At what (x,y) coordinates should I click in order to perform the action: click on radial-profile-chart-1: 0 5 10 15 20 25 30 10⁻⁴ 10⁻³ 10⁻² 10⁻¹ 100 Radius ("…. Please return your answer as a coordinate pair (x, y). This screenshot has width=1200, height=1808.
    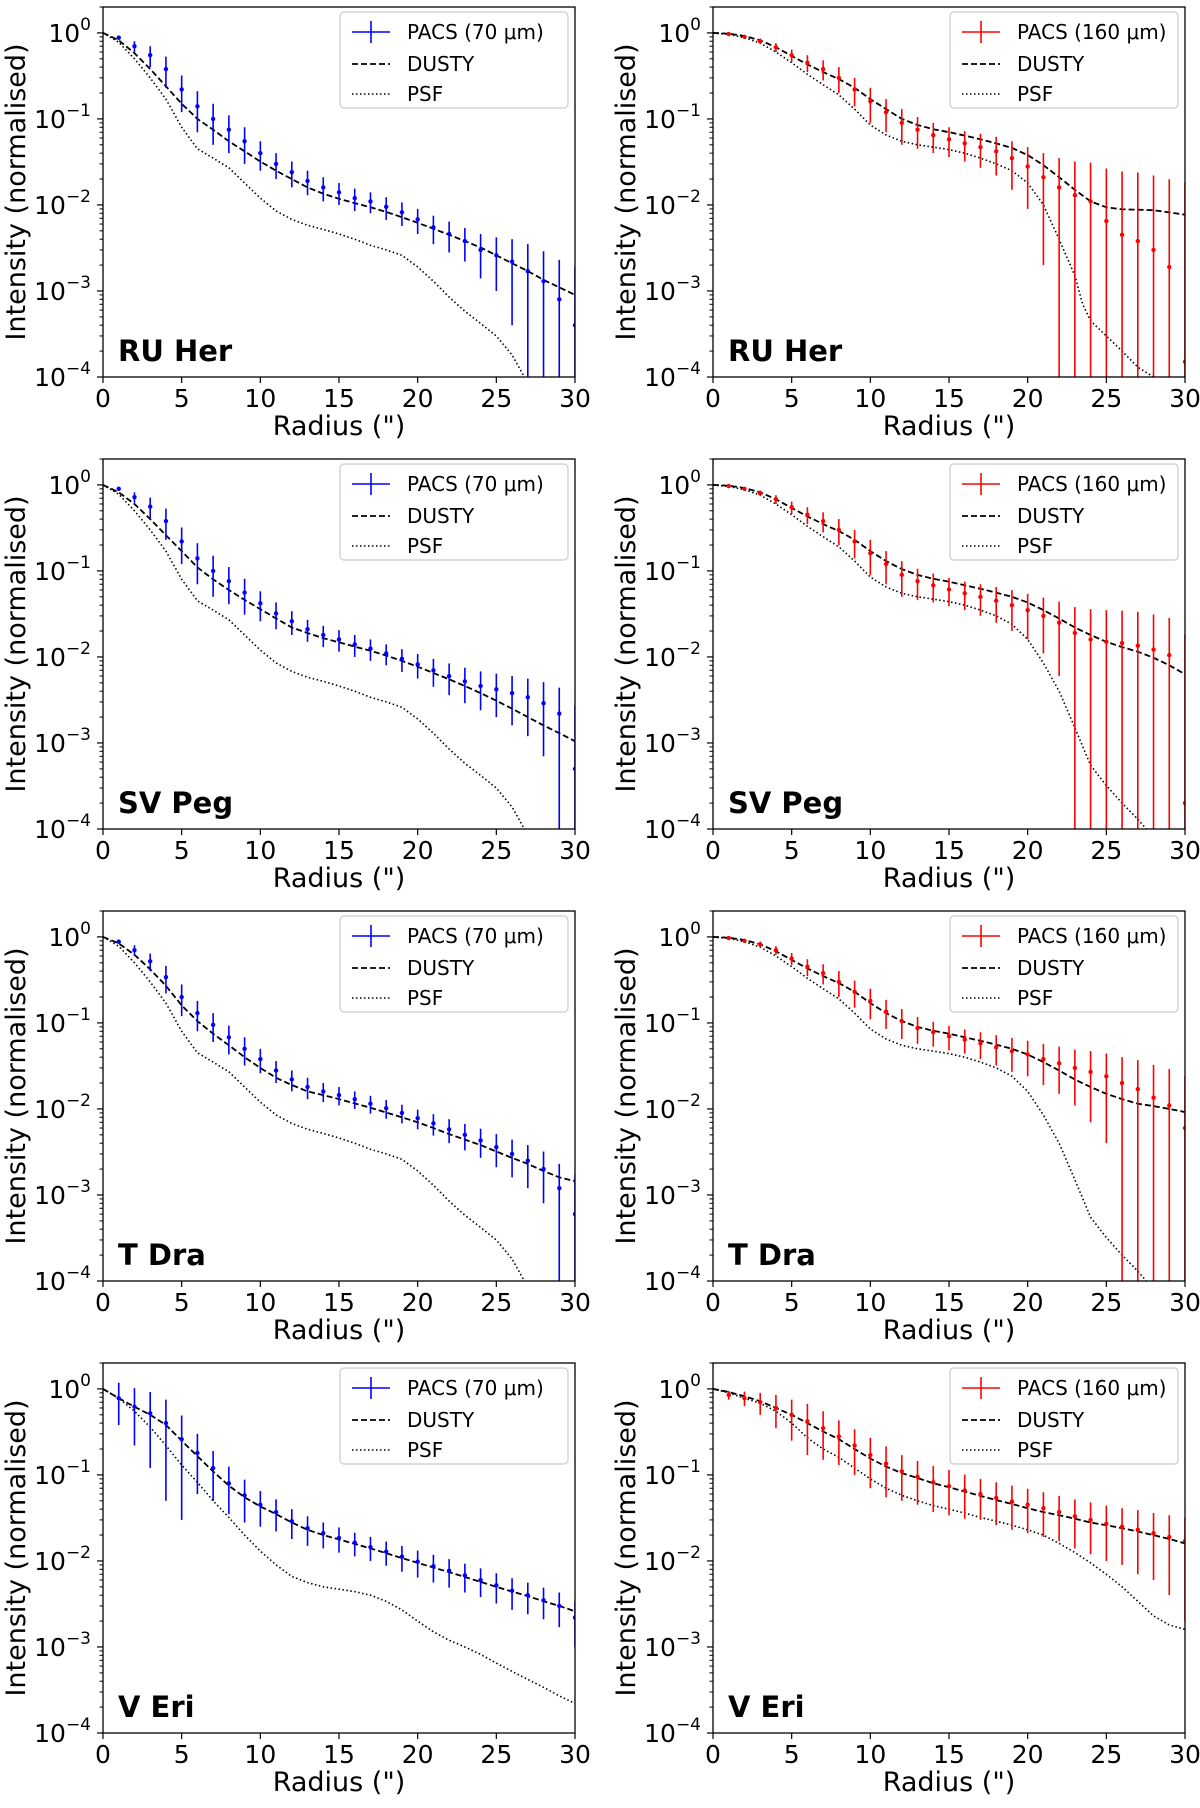
    Looking at the image, I should click on (905, 224).